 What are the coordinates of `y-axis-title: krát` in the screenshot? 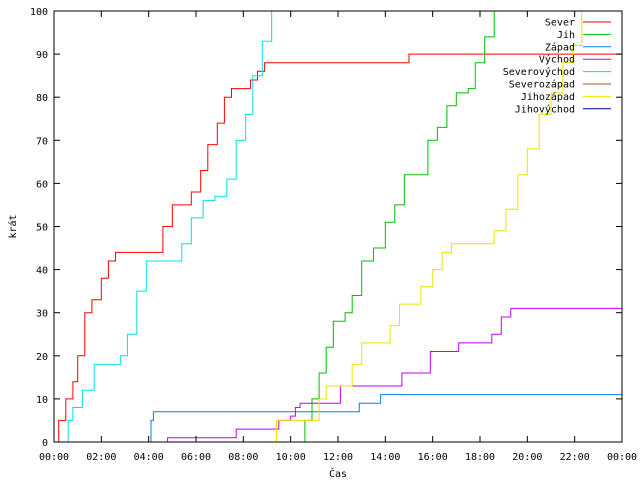 It's located at (13, 226).